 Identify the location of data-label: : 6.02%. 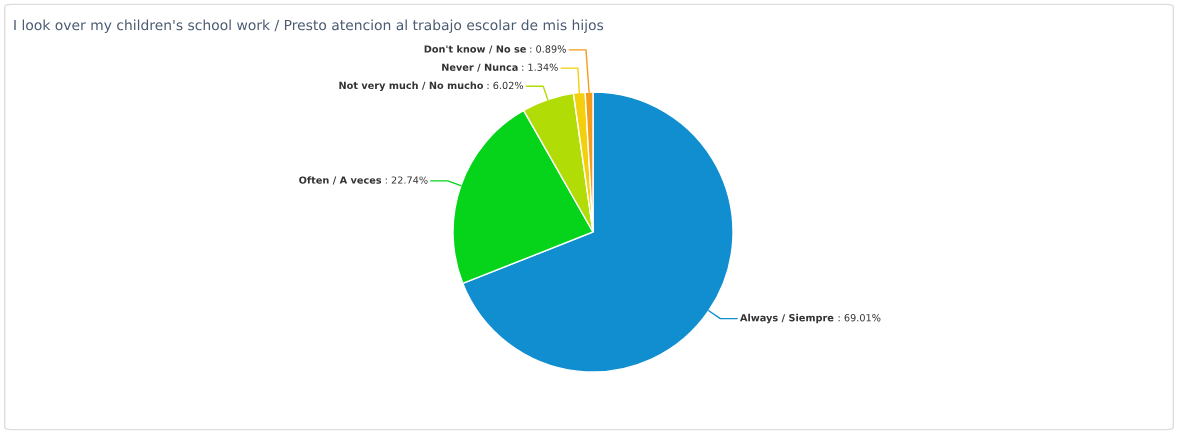
(505, 85).